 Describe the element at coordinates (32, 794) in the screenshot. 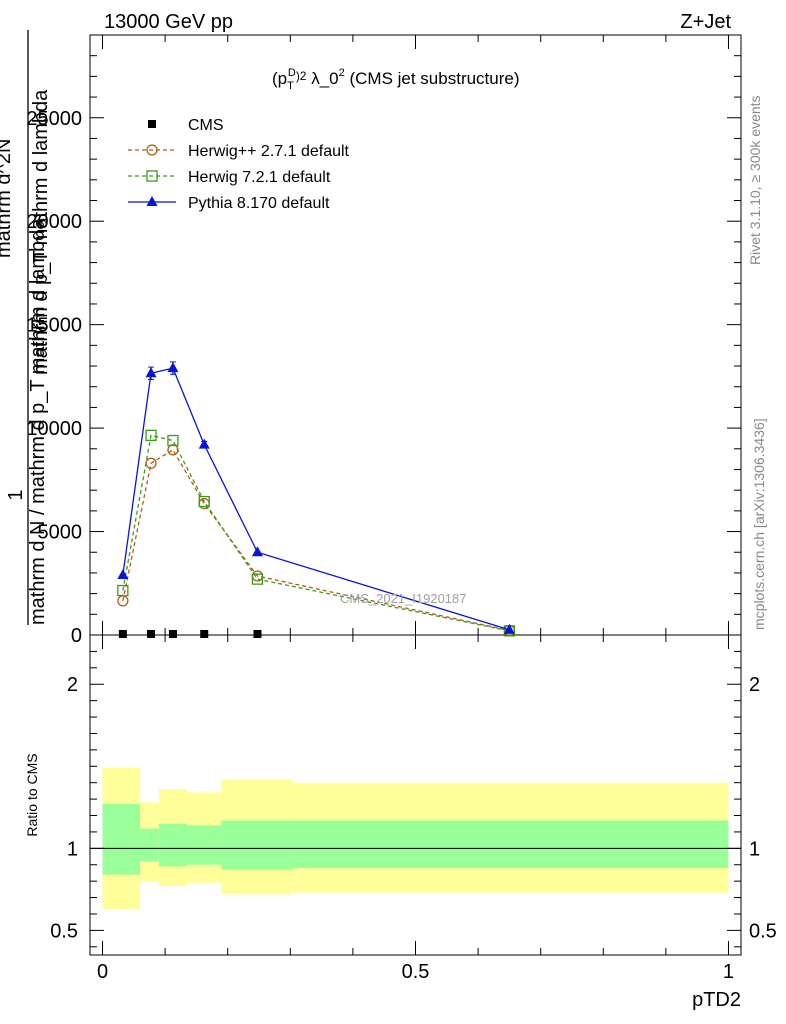

I see `ratio-y-label: Ratio to CMS` at that location.